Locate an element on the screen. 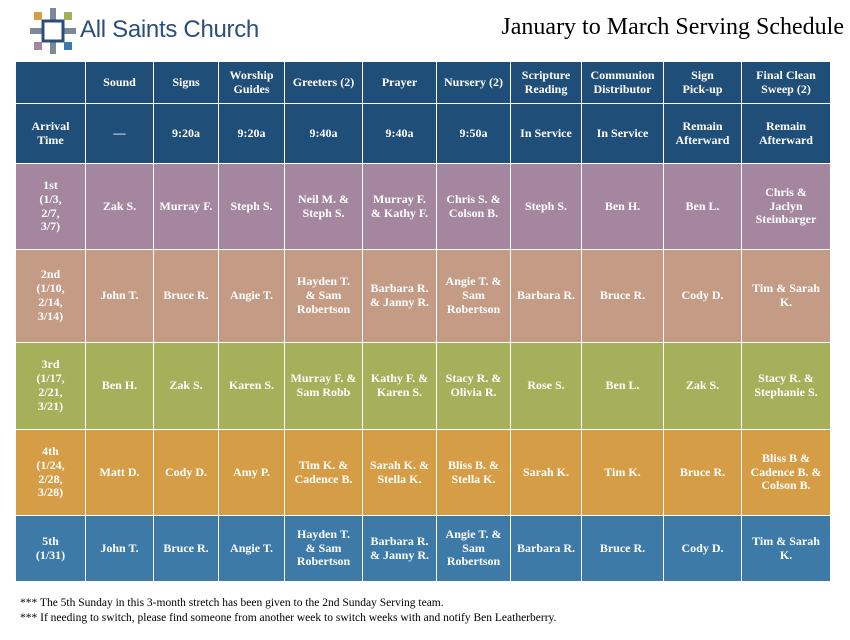 This screenshot has height=640, width=850. table-cell: Neil M. & Steph S. is located at coordinates (323, 206).